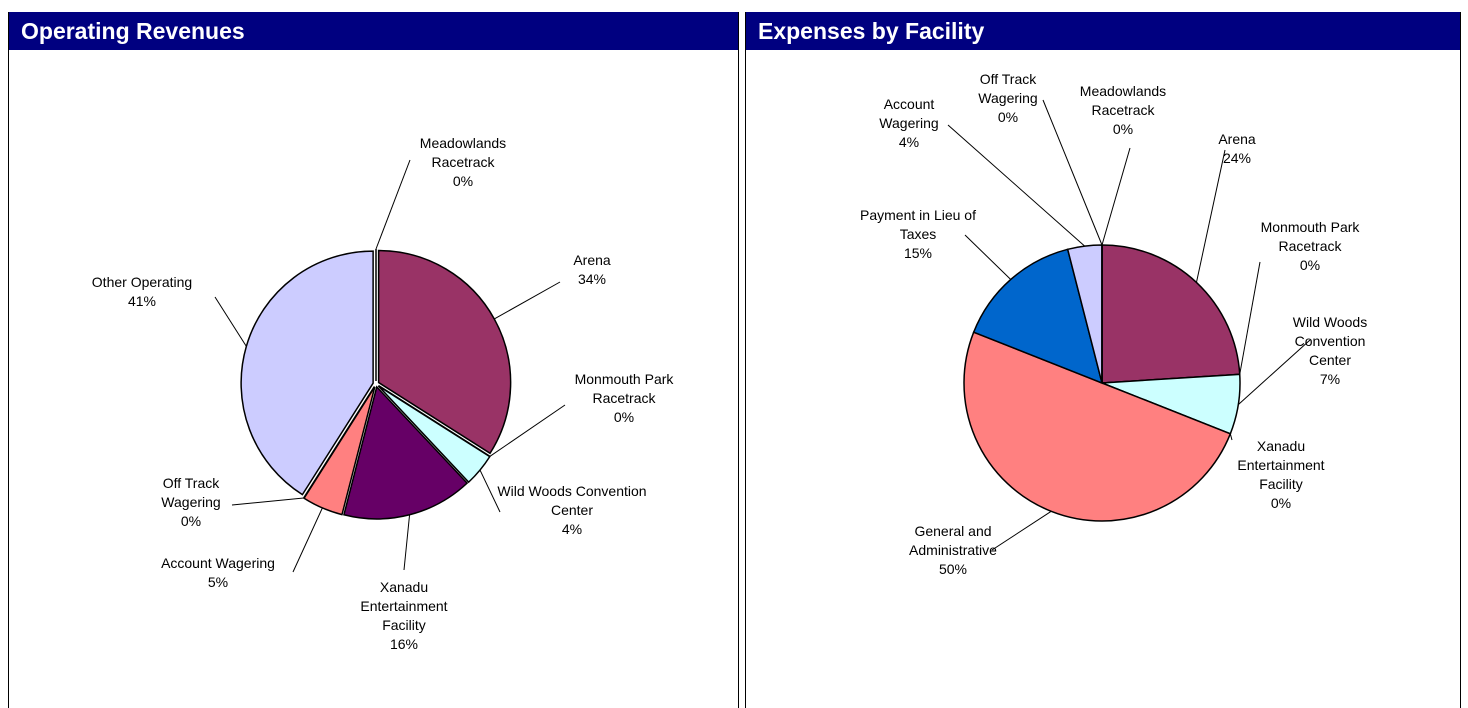 This screenshot has height=708, width=1468. Describe the element at coordinates (1330, 379) in the screenshot. I see `slice-percent: 7%` at that location.